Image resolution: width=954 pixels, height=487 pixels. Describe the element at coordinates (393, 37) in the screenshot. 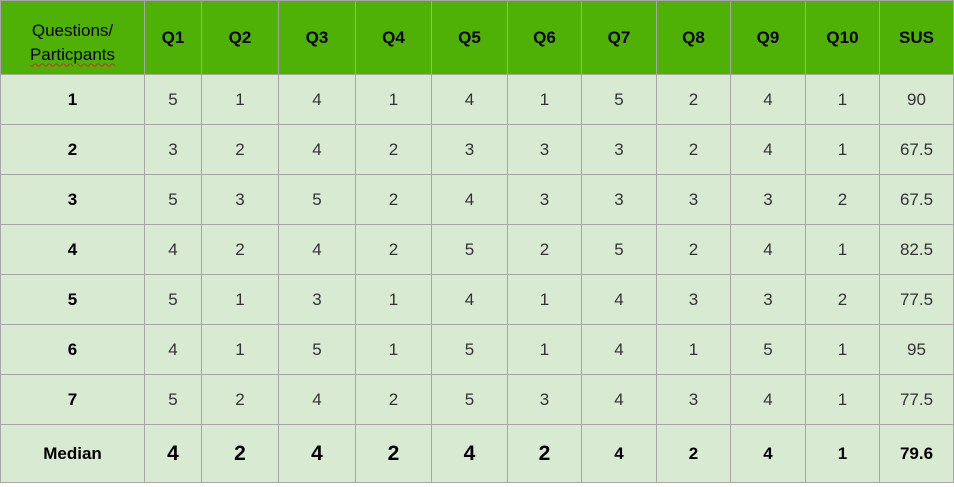

I see `column-header-q4: Q4` at that location.